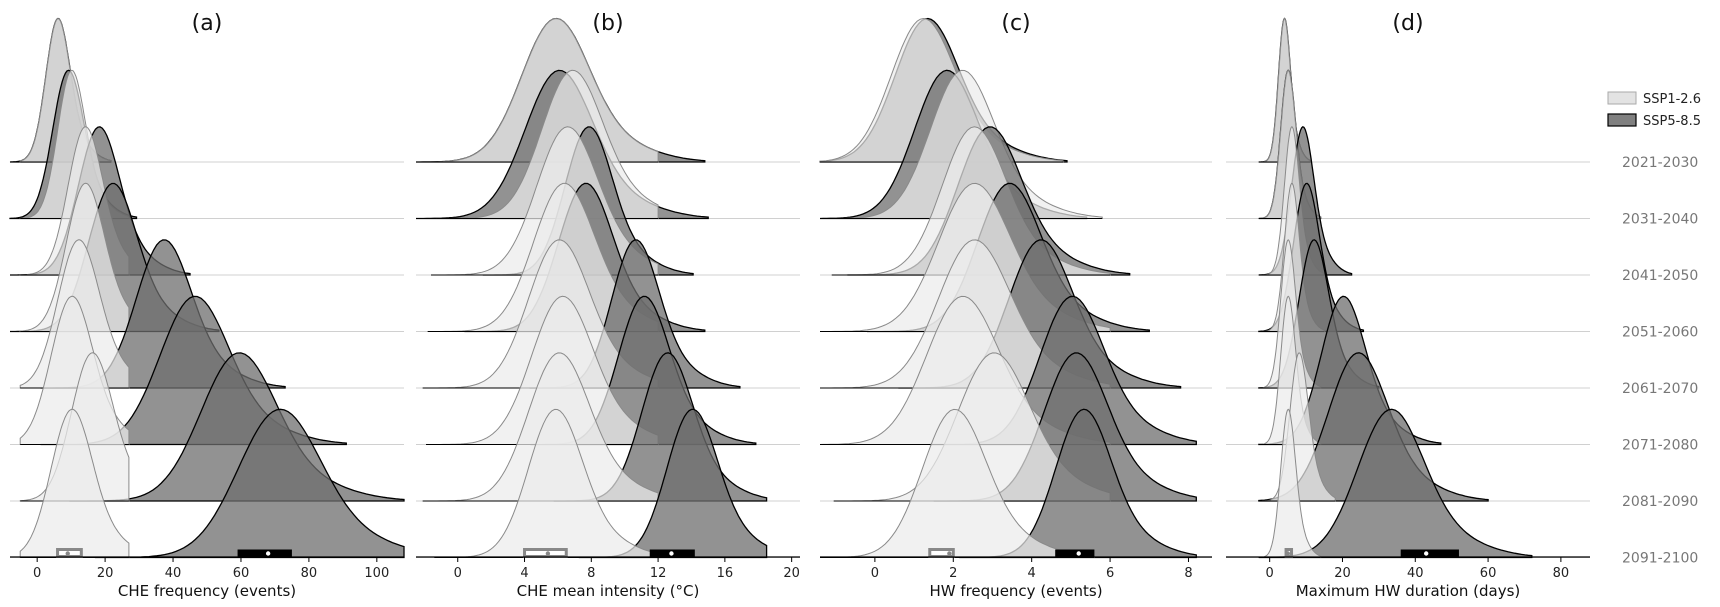  What do you see at coordinates (1660, 220) in the screenshot?
I see `decade-label: 2031-2040` at bounding box center [1660, 220].